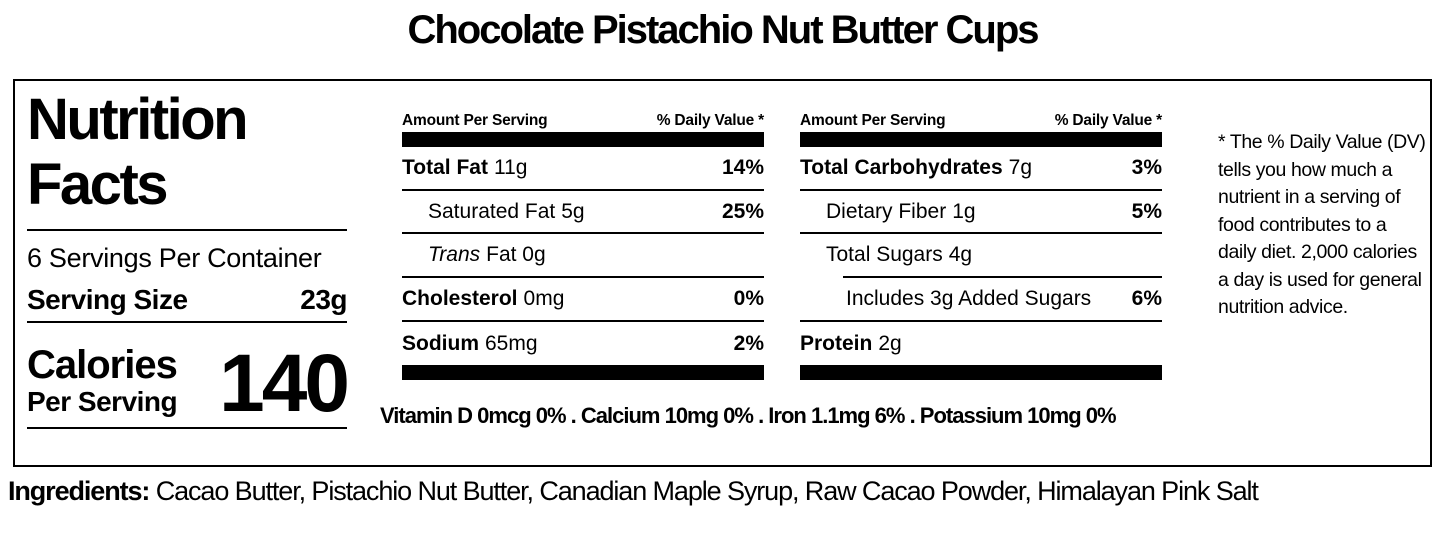 This screenshot has height=533, width=1445. What do you see at coordinates (964, 211) in the screenshot?
I see `nutrient-amount: 1g` at bounding box center [964, 211].